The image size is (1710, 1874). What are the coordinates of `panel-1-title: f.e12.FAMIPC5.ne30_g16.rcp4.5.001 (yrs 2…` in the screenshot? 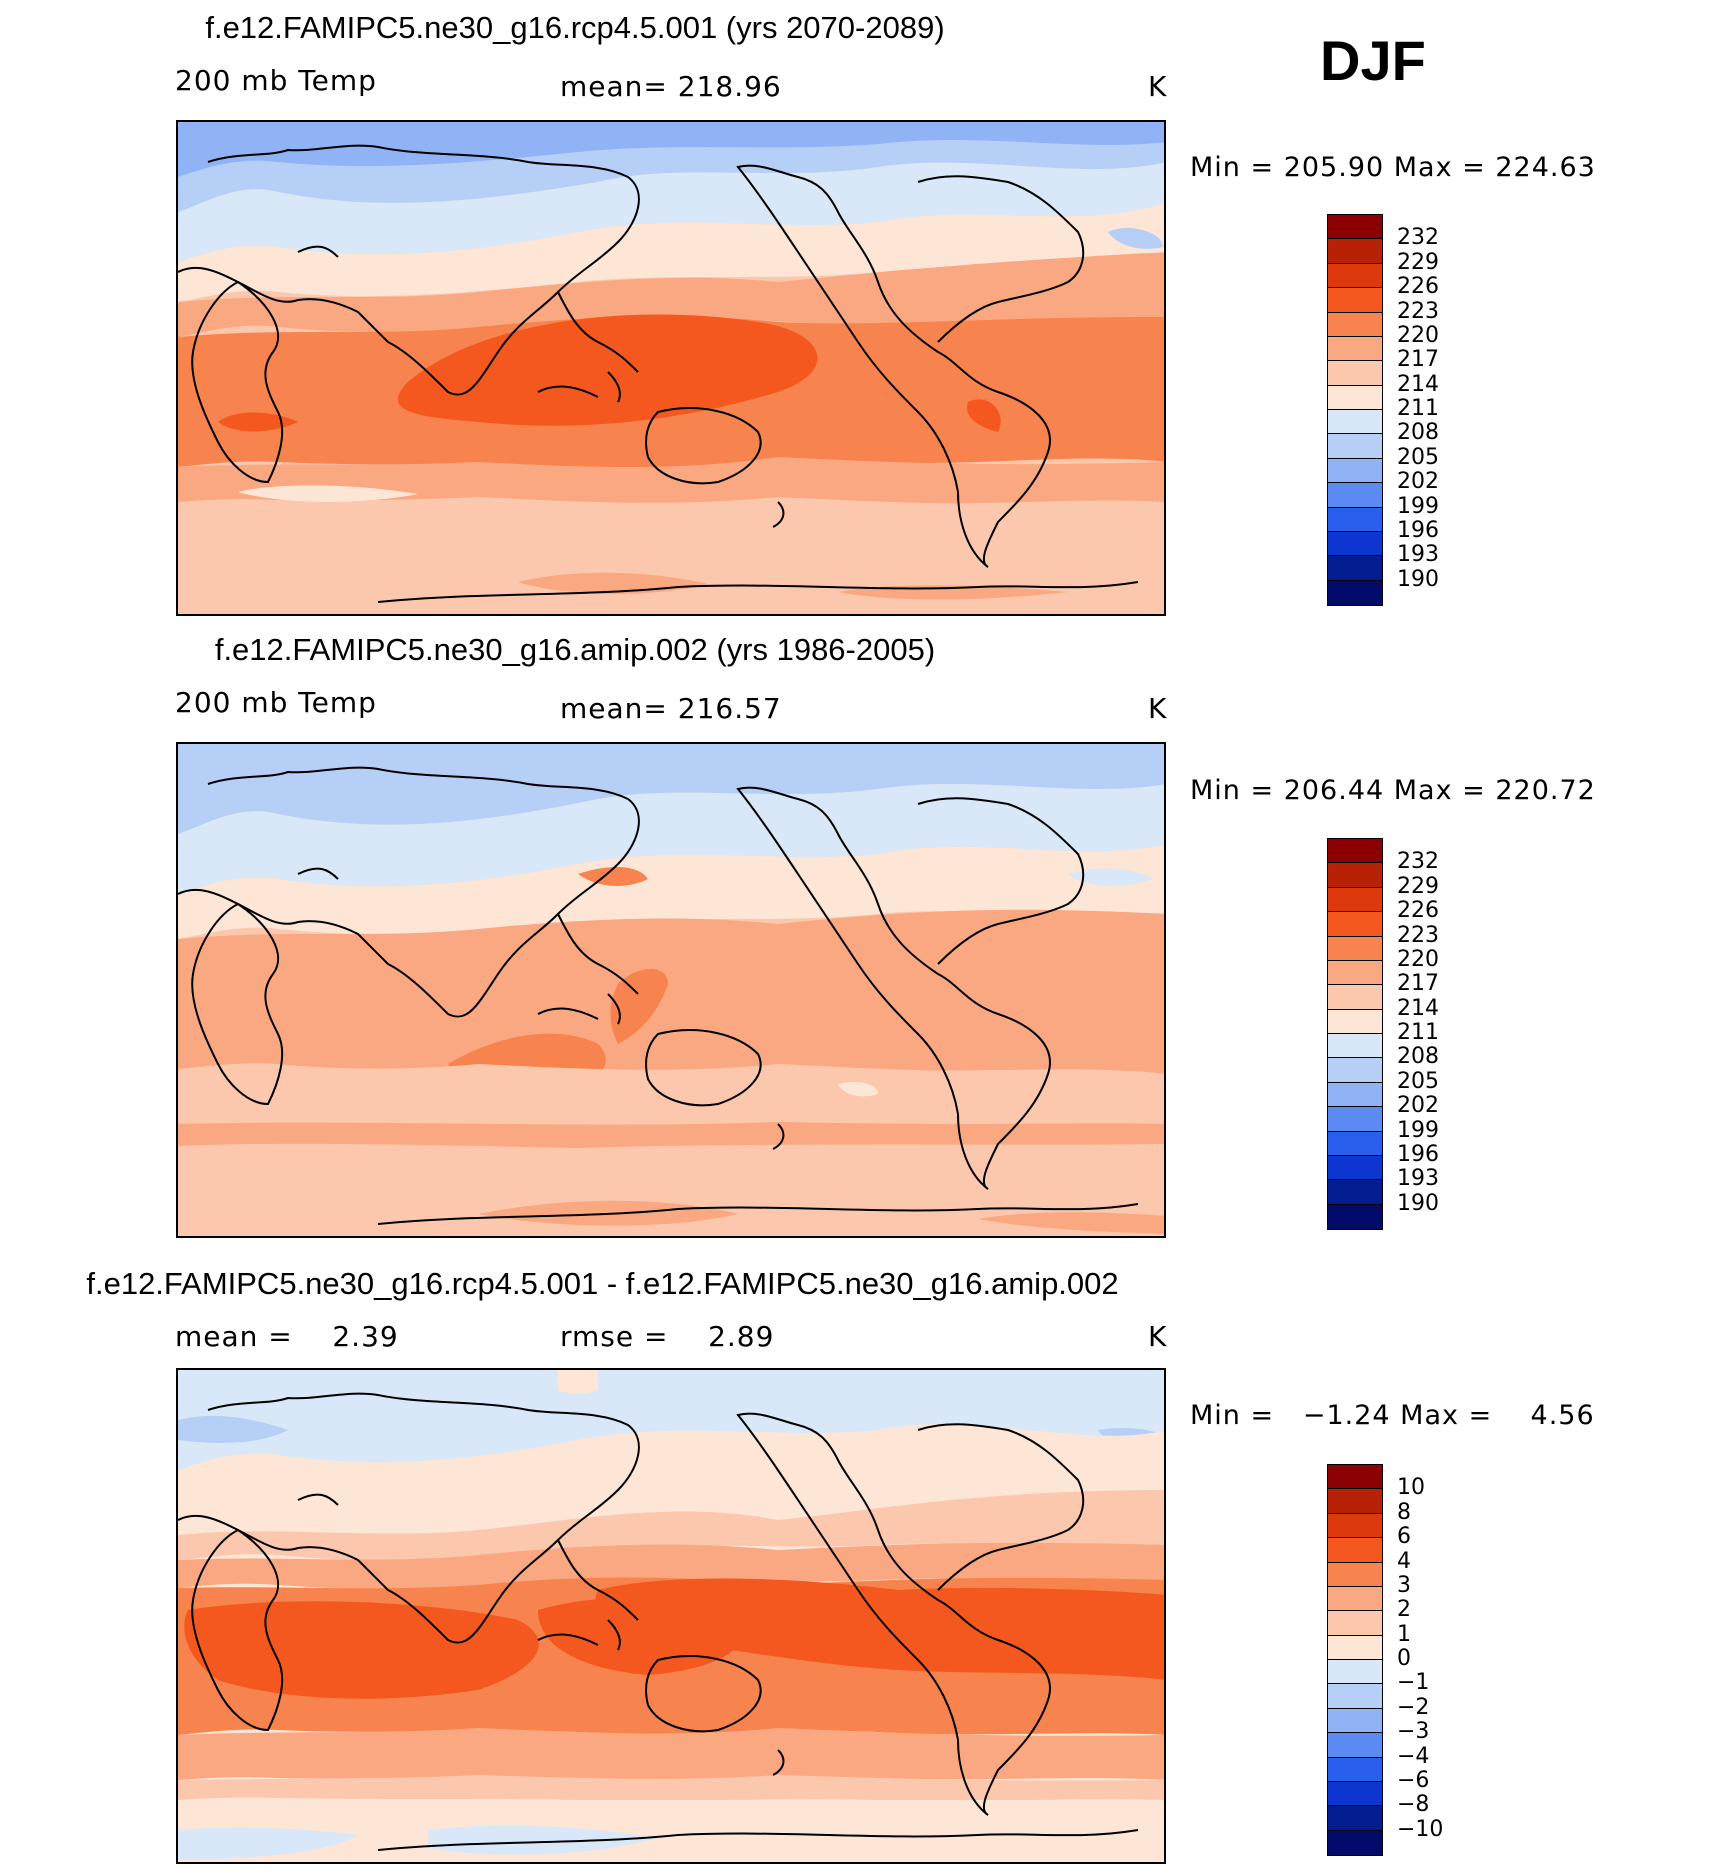 It's located at (575, 27).